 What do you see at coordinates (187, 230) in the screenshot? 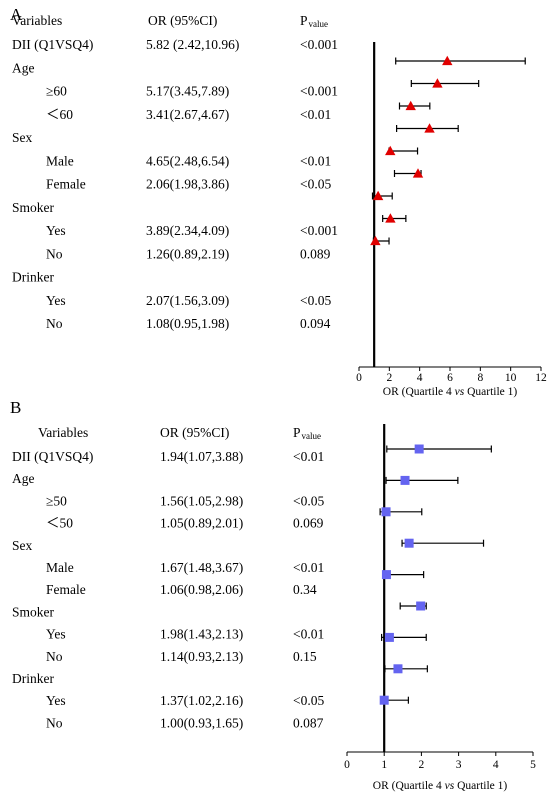
I see `row-or-ci: 3.89(2.34,4.09)` at bounding box center [187, 230].